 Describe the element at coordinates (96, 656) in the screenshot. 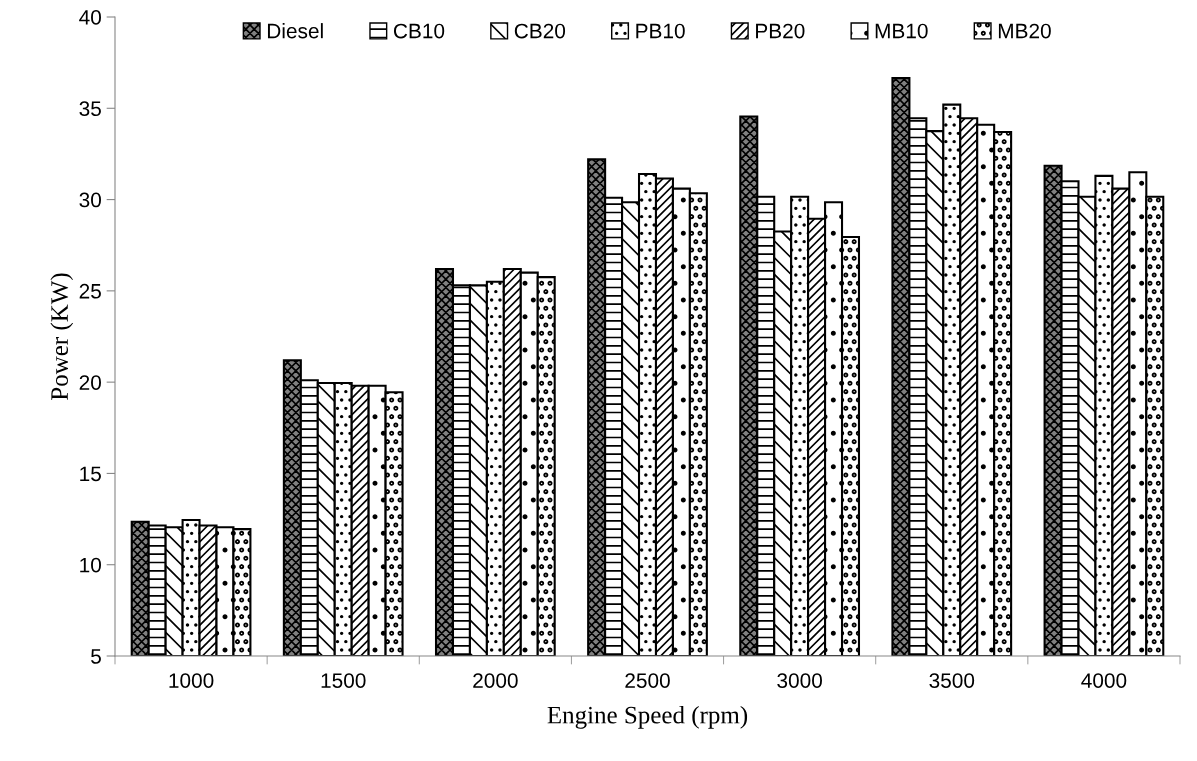

I see `y-tick-label: 5` at that location.